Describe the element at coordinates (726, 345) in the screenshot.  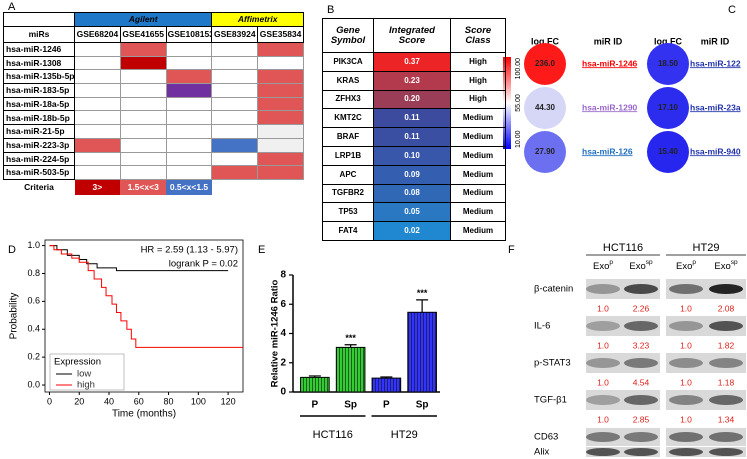
I see `band-ratio: 1.82` at that location.